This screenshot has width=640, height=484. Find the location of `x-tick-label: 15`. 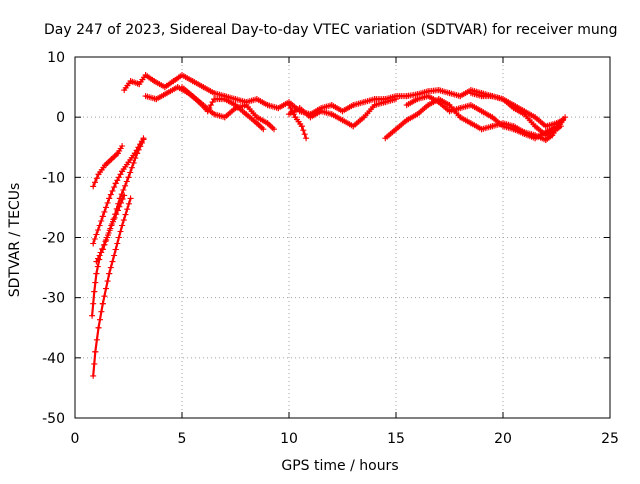

x-tick-label: 15 is located at coordinates (396, 439).